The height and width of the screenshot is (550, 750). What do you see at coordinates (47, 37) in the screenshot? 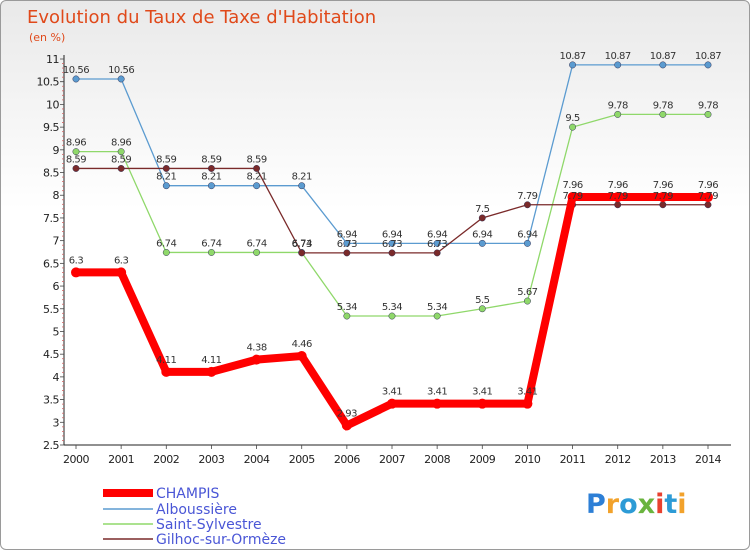
I see `unit-label: (en %)` at bounding box center [47, 37].